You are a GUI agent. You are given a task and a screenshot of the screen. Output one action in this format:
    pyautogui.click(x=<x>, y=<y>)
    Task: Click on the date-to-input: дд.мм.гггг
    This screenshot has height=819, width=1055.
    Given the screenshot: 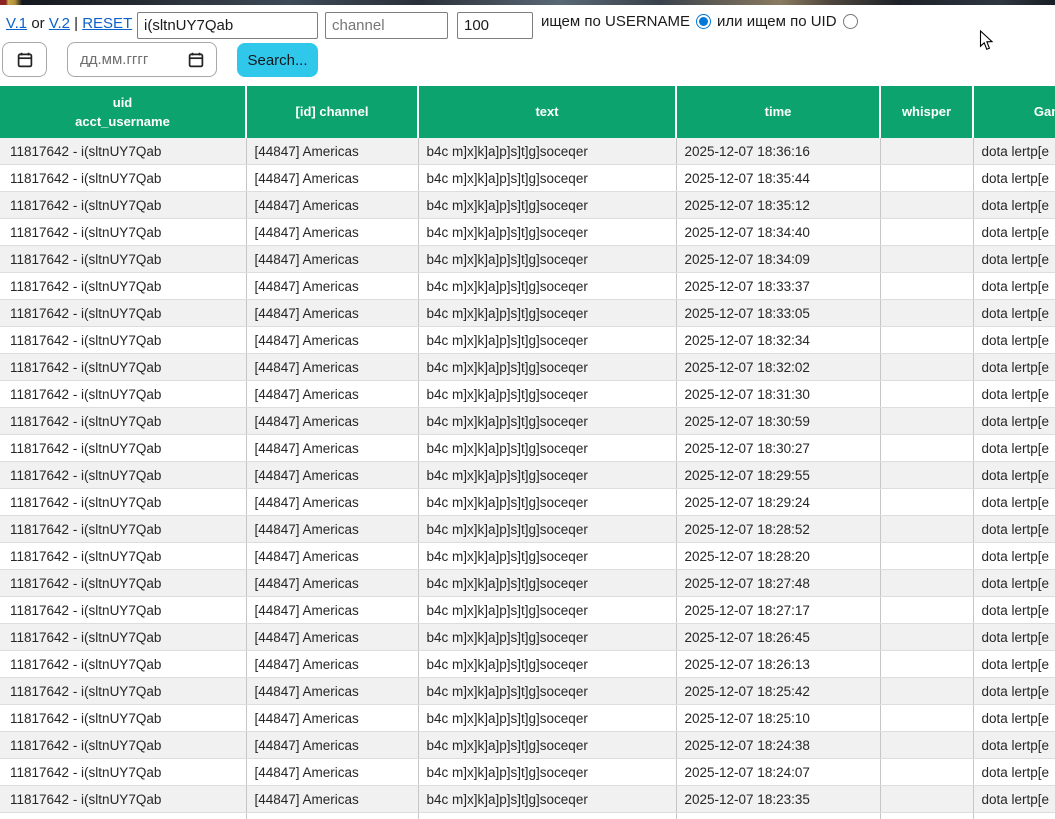 What is the action you would take?
    pyautogui.click(x=142, y=59)
    